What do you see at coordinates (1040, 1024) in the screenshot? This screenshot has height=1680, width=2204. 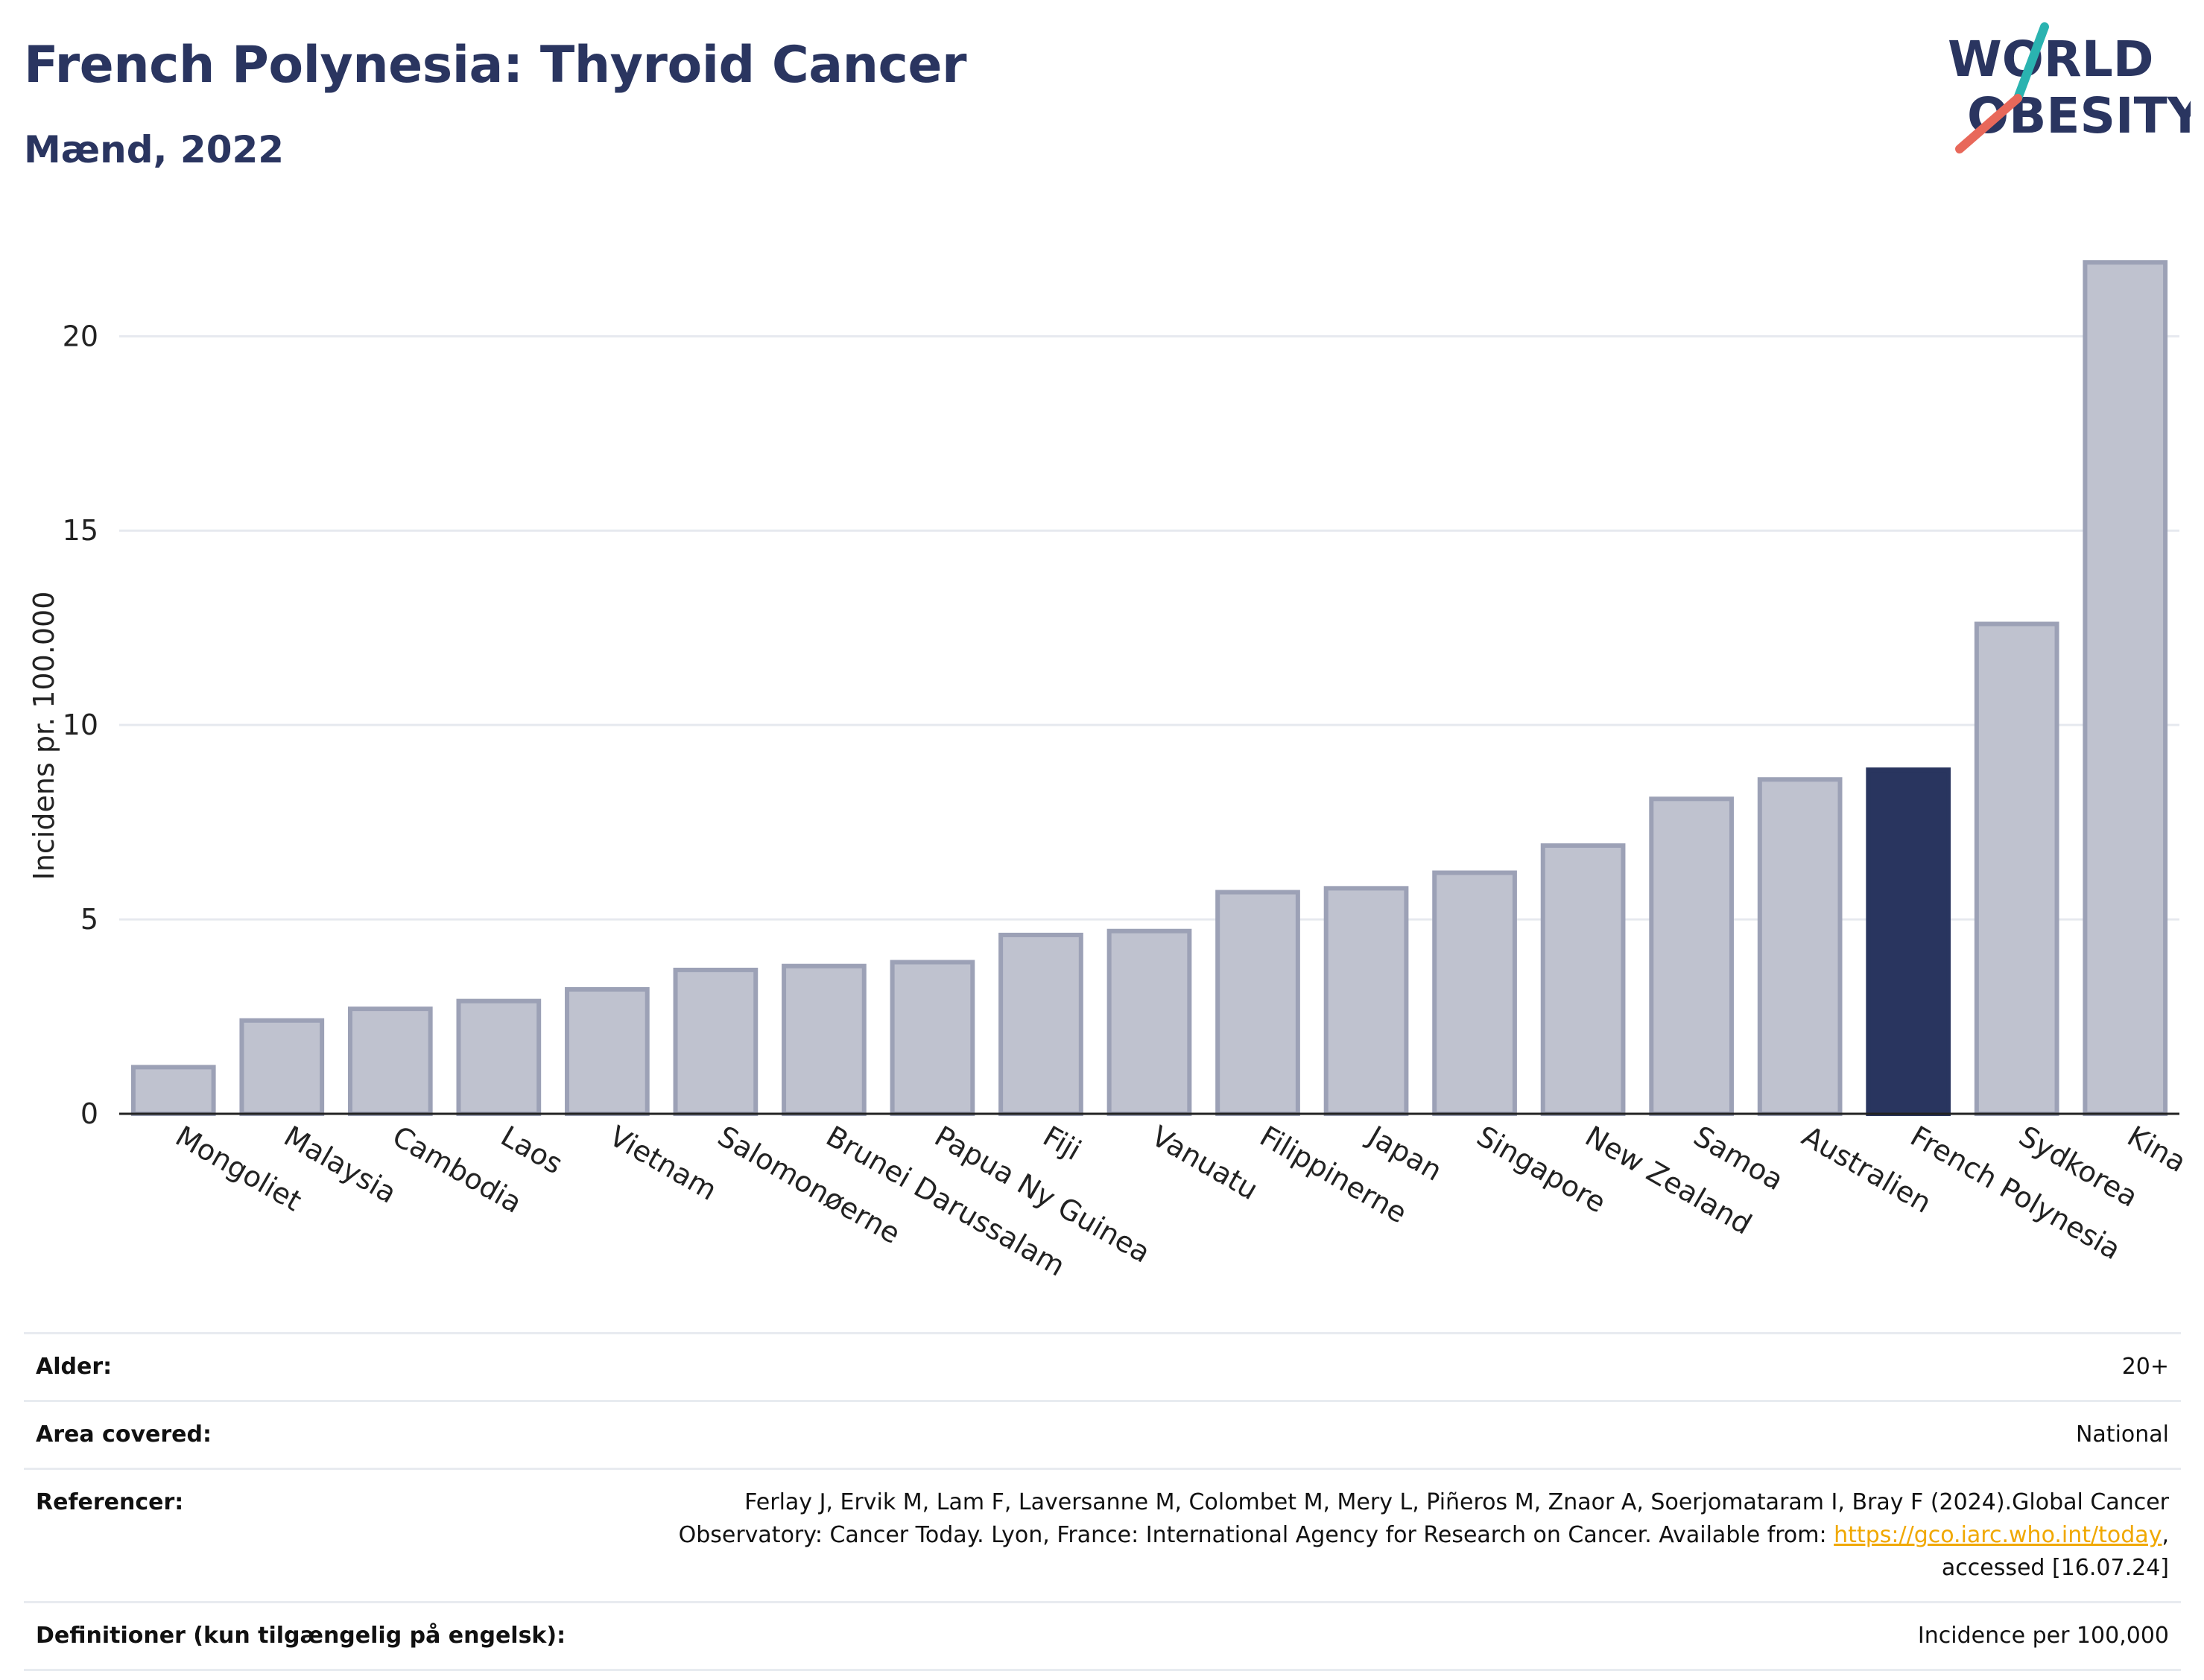 I see `bar-fiji` at bounding box center [1040, 1024].